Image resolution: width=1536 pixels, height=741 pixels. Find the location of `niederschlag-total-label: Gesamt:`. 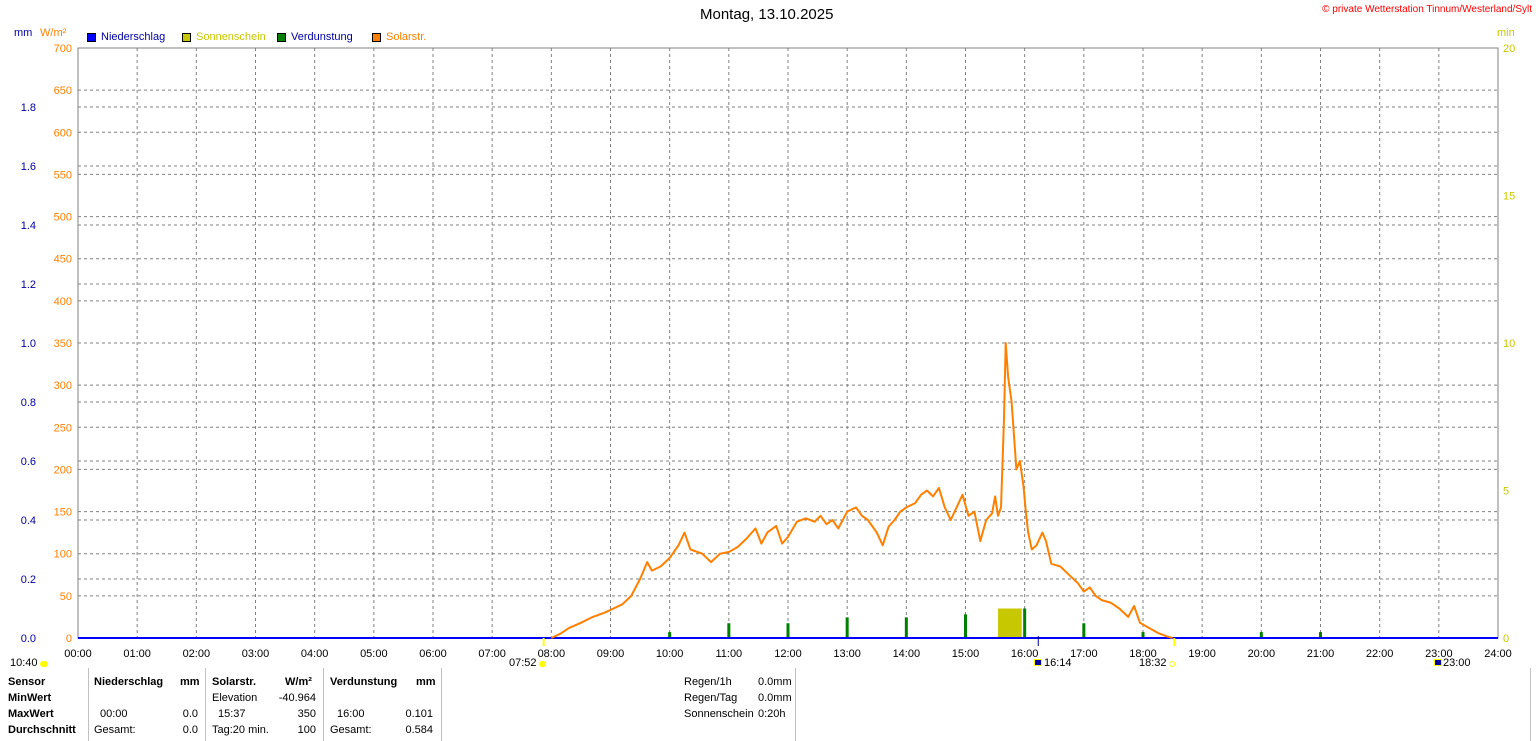

niederschlag-total-label: Gesamt: is located at coordinates (115, 730).